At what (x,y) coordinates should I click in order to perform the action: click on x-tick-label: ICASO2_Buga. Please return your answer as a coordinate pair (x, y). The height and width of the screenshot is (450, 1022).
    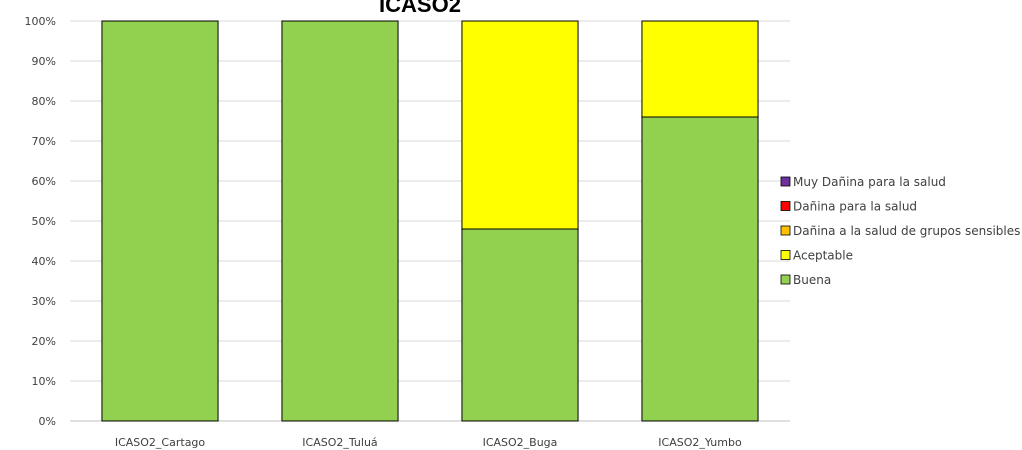
    Looking at the image, I should click on (520, 442).